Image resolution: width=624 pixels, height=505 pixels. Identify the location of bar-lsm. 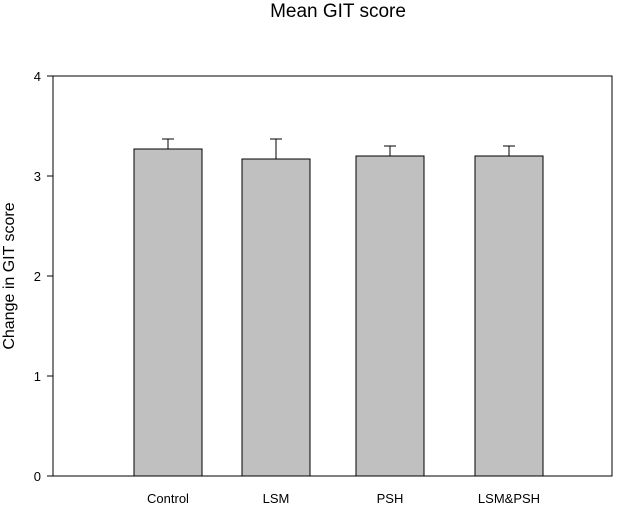
(276, 317).